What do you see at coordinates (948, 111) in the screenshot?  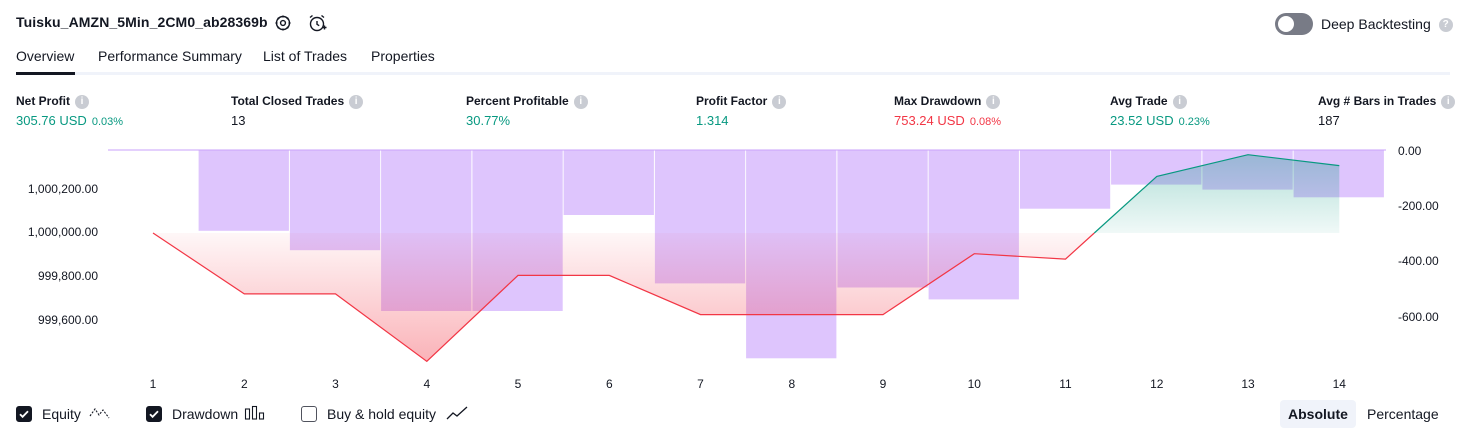 I see `metric-max-drawdown: Max Drawdown i 753.24 USD 0.08%` at bounding box center [948, 111].